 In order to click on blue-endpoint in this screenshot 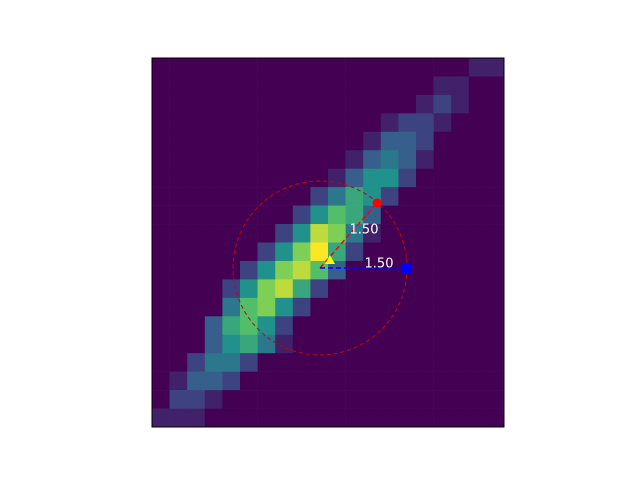, I will do `click(407, 268)`.